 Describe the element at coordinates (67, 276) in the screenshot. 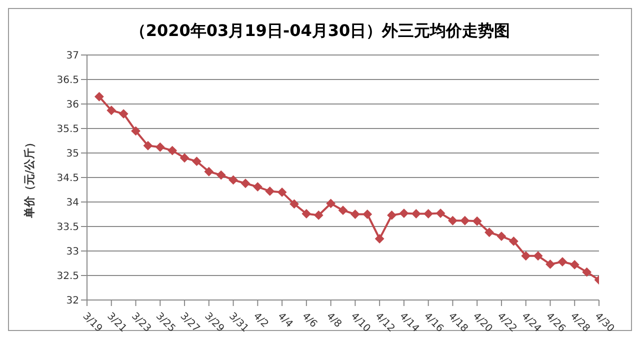

I see `y-tick-label: 32.5` at that location.